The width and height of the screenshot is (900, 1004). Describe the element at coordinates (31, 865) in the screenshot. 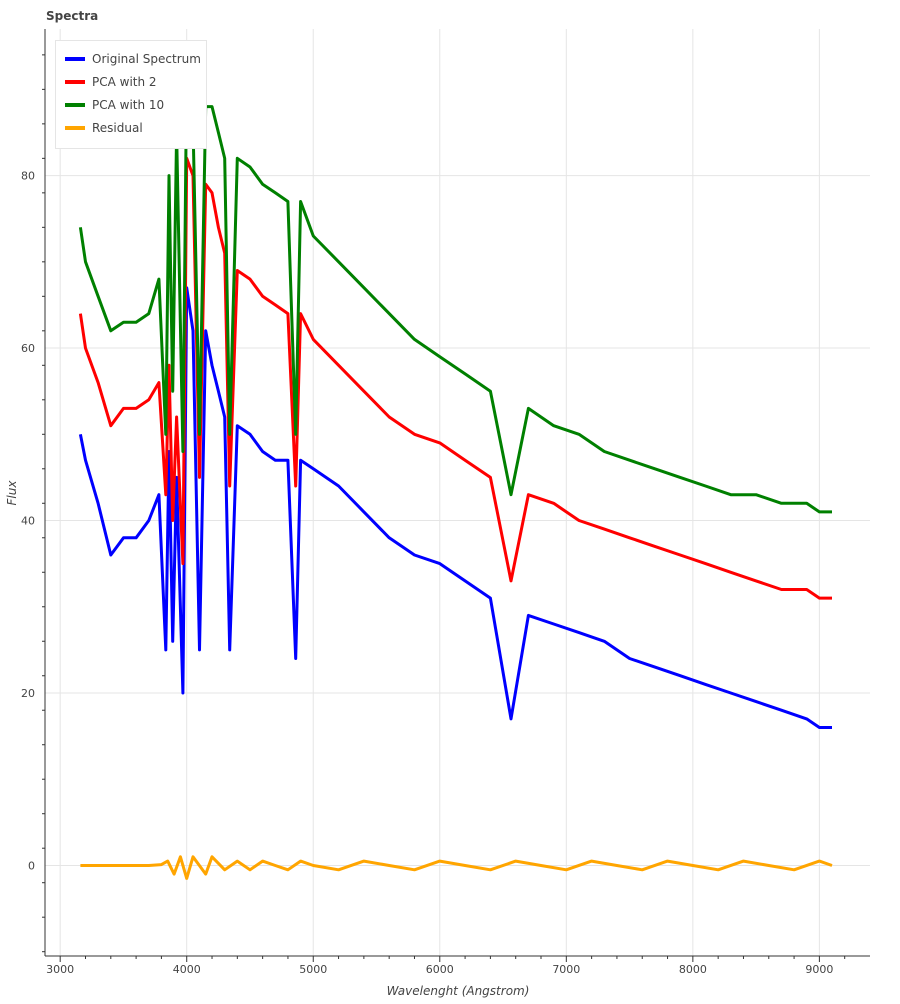

I see `y-tick-label-0: 0` at that location.